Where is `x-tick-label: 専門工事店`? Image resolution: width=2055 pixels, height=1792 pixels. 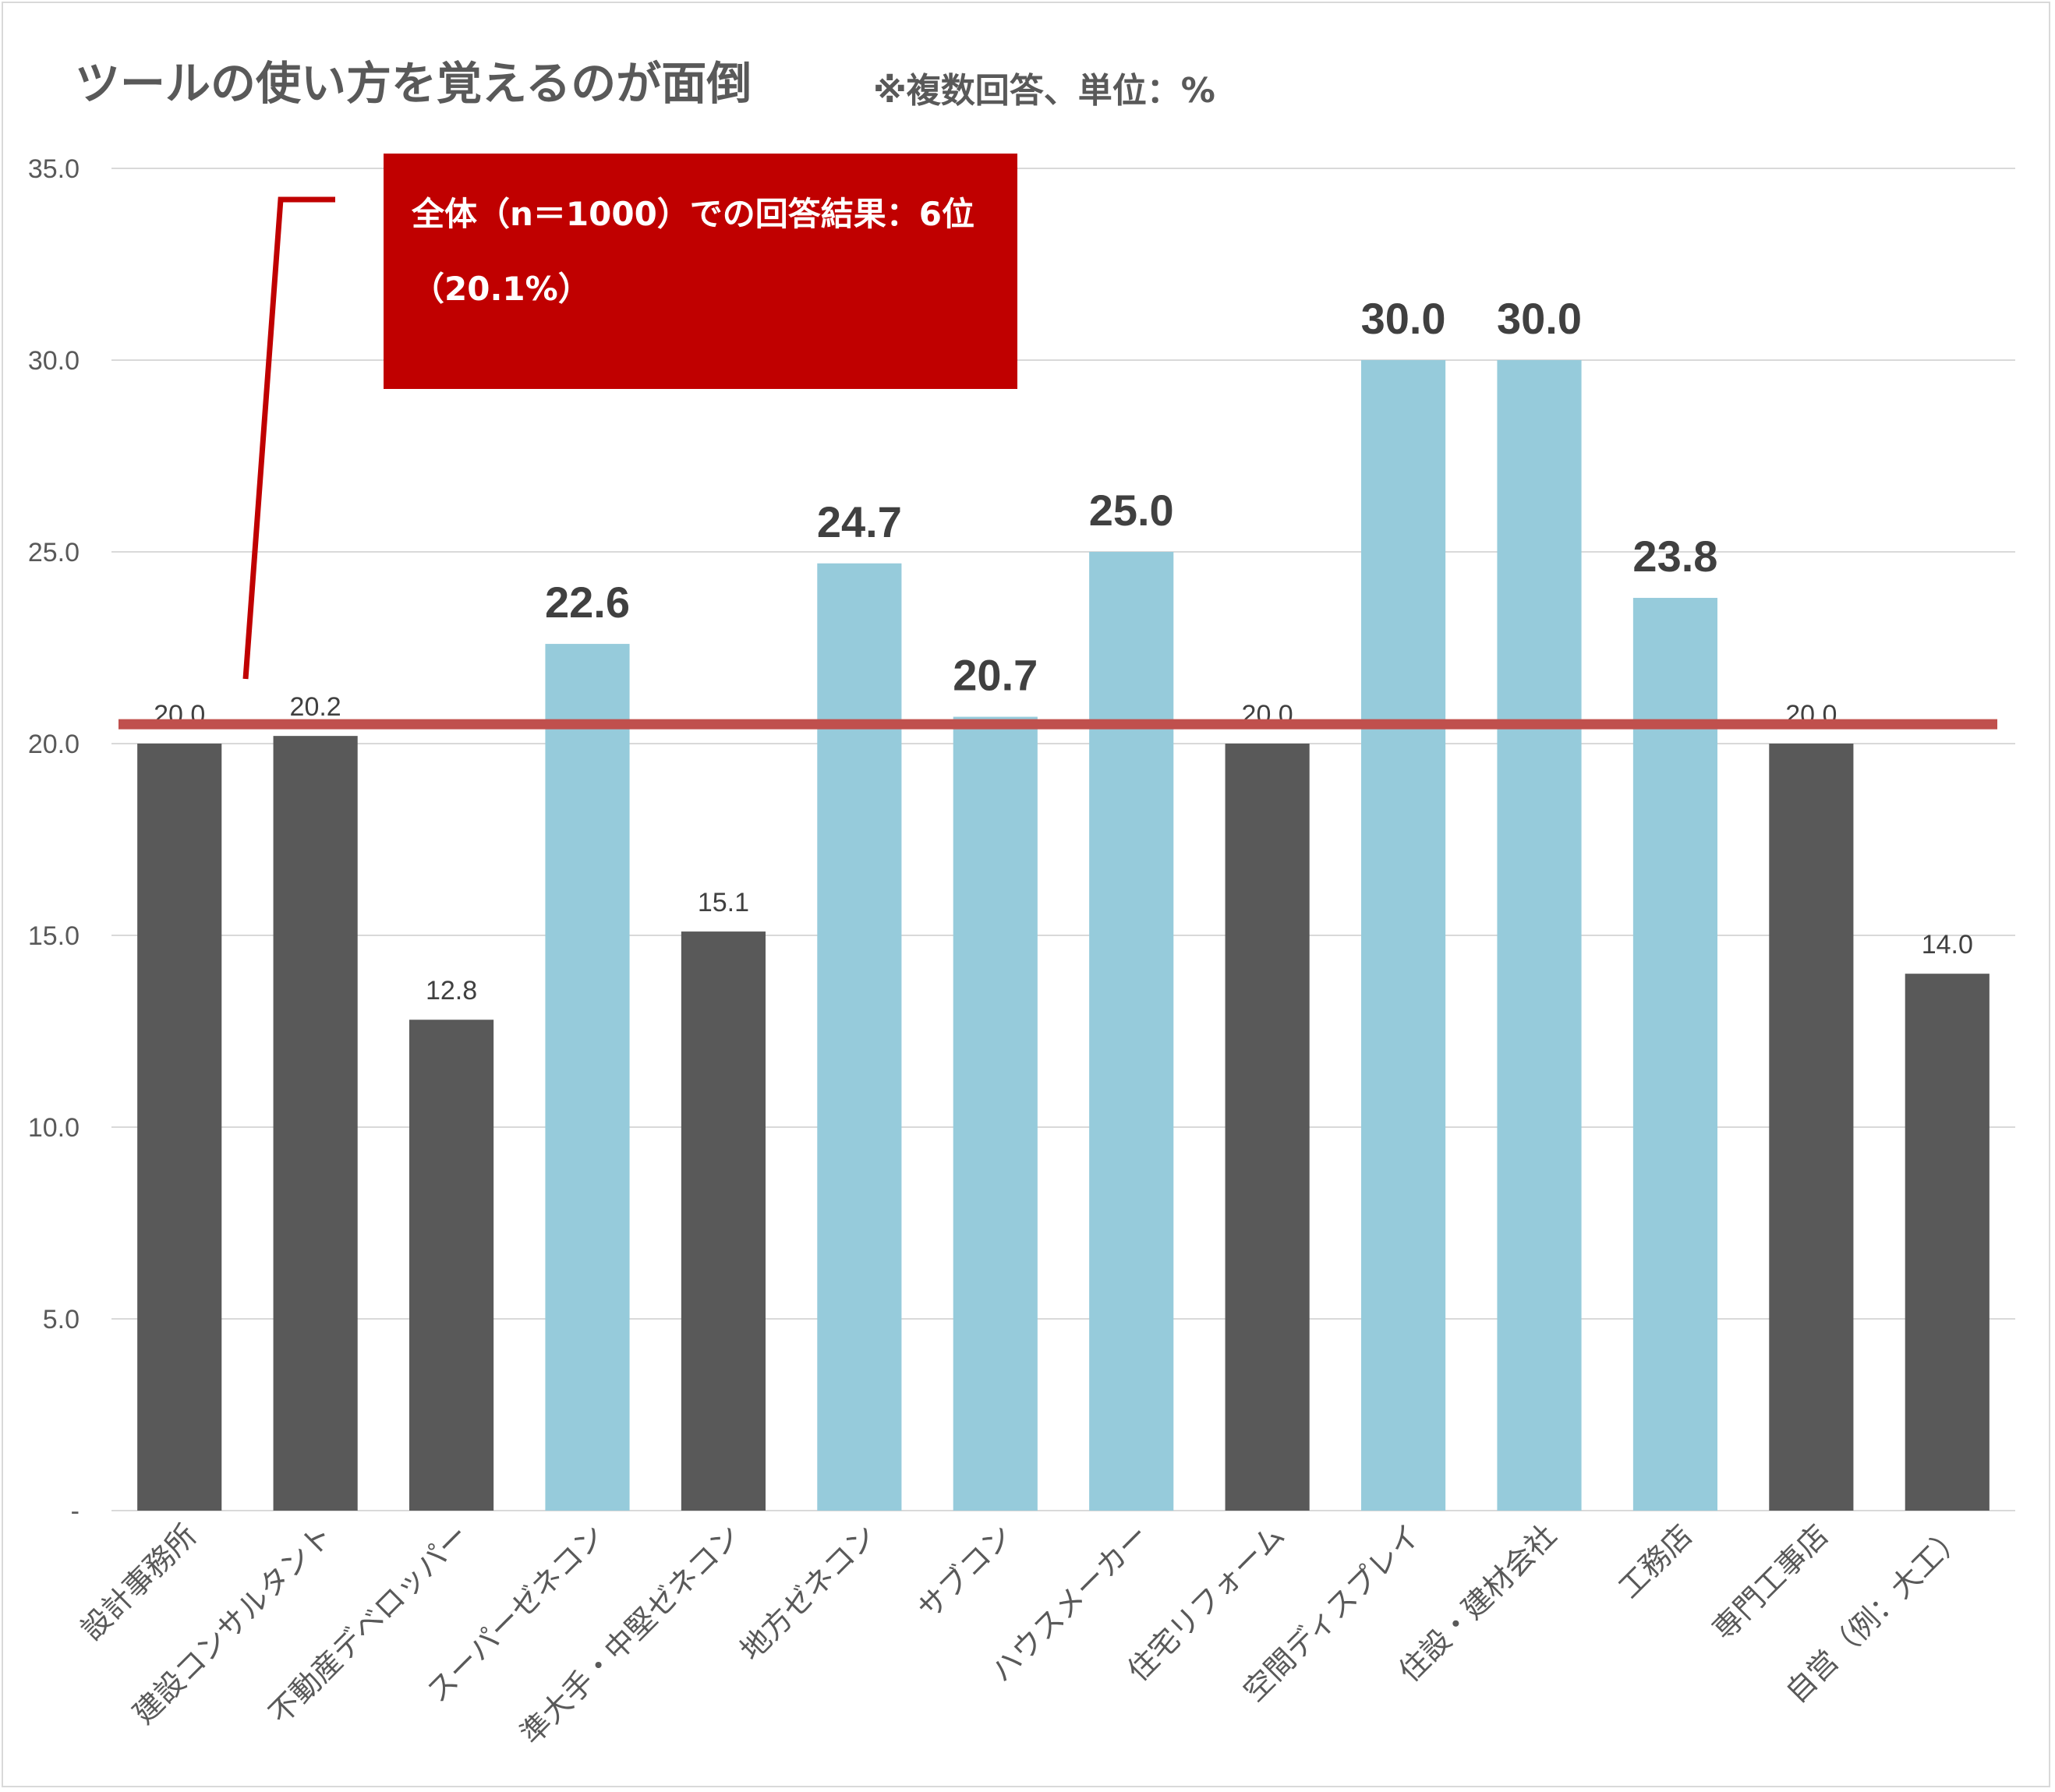
x-tick-label: 専門工事店 is located at coordinates (1770, 1582).